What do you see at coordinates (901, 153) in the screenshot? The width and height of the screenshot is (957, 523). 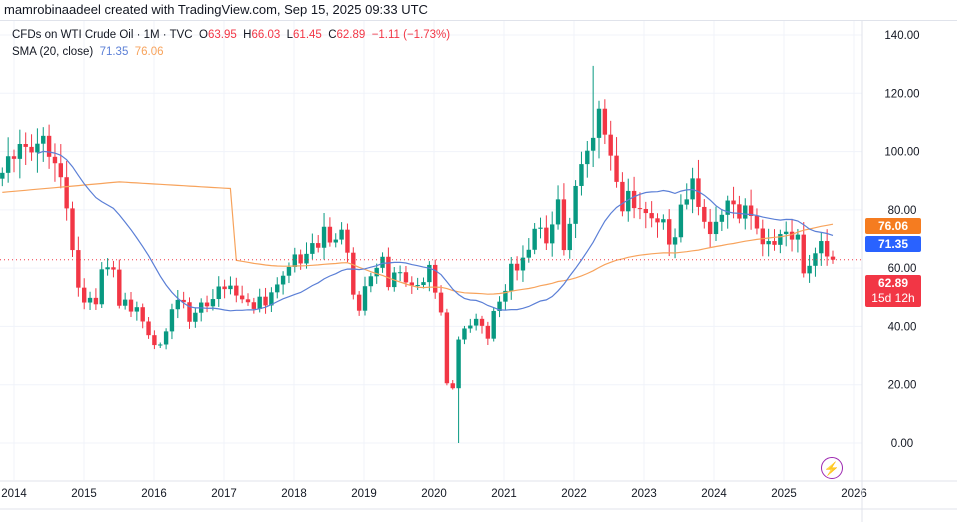 I see `y-tick-label: 100.00` at bounding box center [901, 153].